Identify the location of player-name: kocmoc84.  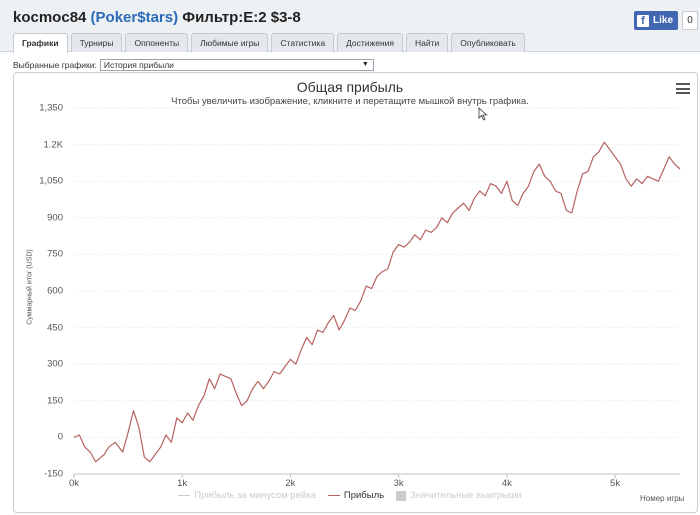
(50, 17).